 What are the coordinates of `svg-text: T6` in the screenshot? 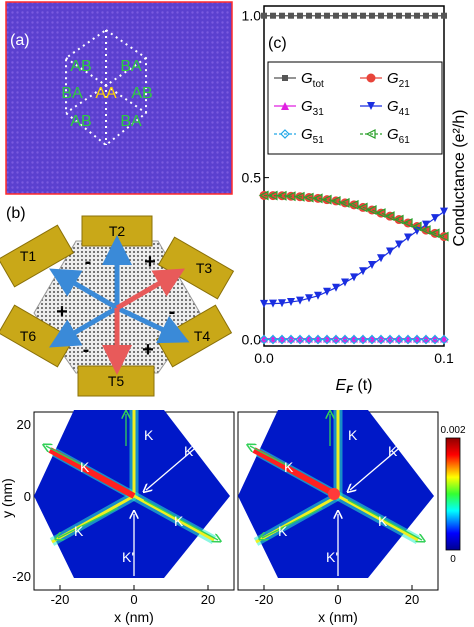 It's located at (28, 336).